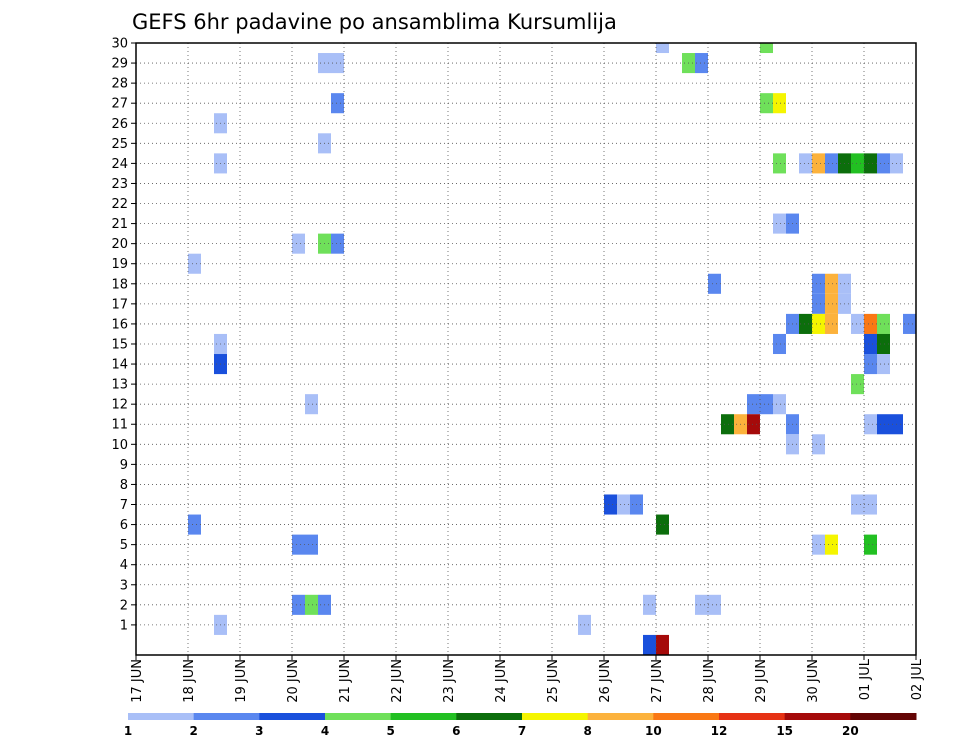 This screenshot has height=742, width=960. What do you see at coordinates (449, 681) in the screenshot?
I see `x-tick-label: 23 JUN` at bounding box center [449, 681].